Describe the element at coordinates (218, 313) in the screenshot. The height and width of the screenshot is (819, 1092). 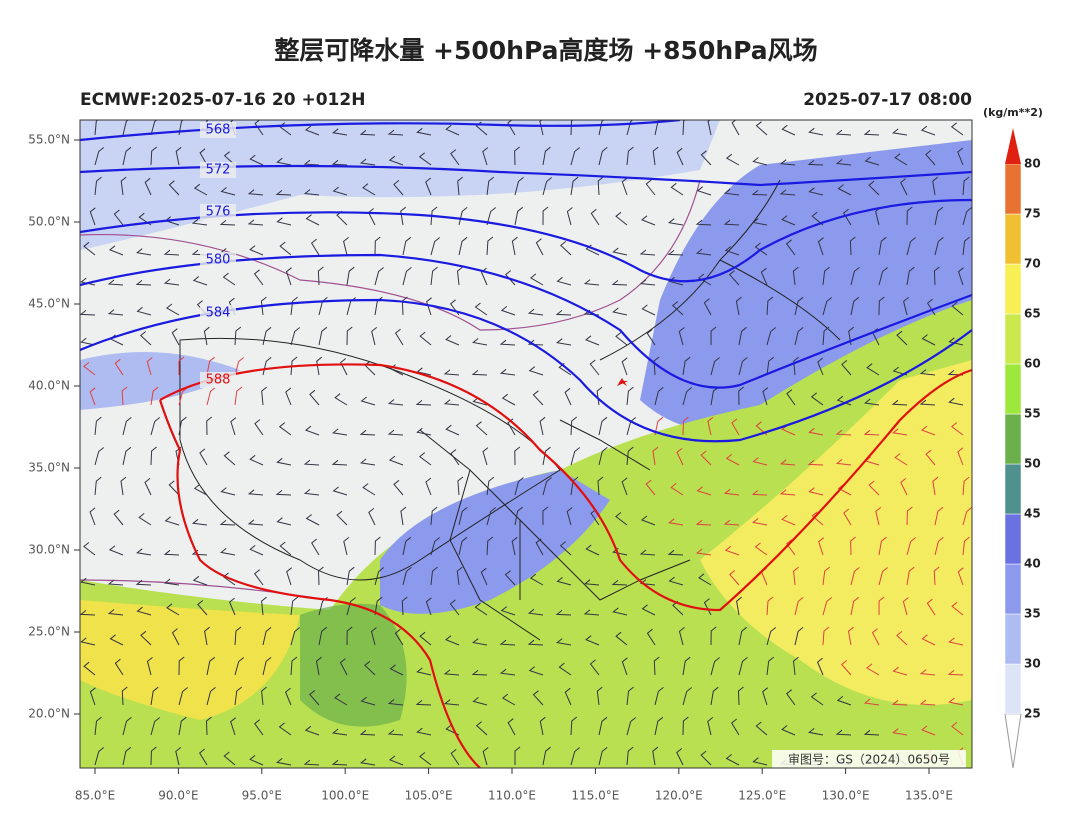
I see `contour-label-bg` at that location.